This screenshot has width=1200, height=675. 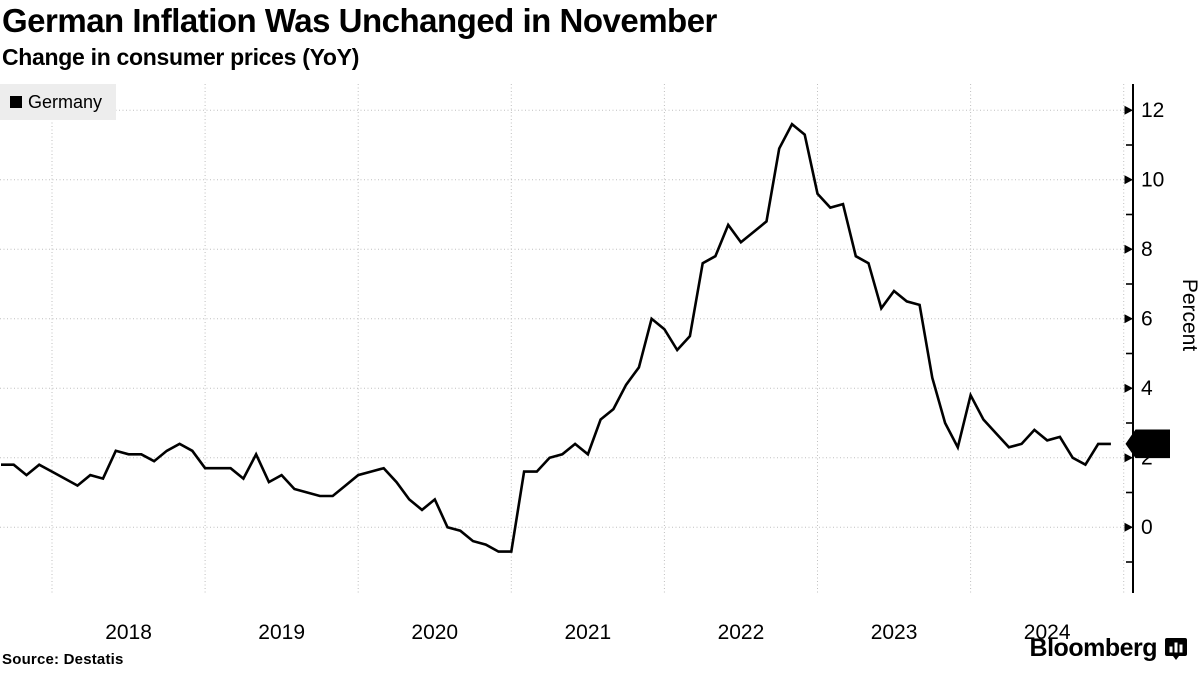 I want to click on badge-value: 2, so click(x=1152, y=443).